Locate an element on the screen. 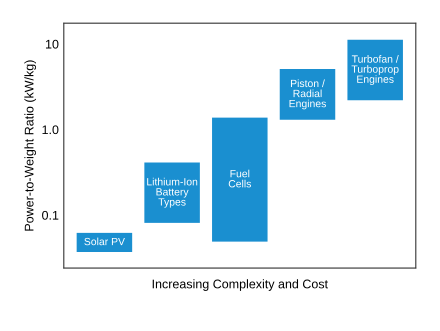 The height and width of the screenshot is (331, 440). x-tick-label: Lithium-Ion Battery Types is located at coordinates (172, 193).